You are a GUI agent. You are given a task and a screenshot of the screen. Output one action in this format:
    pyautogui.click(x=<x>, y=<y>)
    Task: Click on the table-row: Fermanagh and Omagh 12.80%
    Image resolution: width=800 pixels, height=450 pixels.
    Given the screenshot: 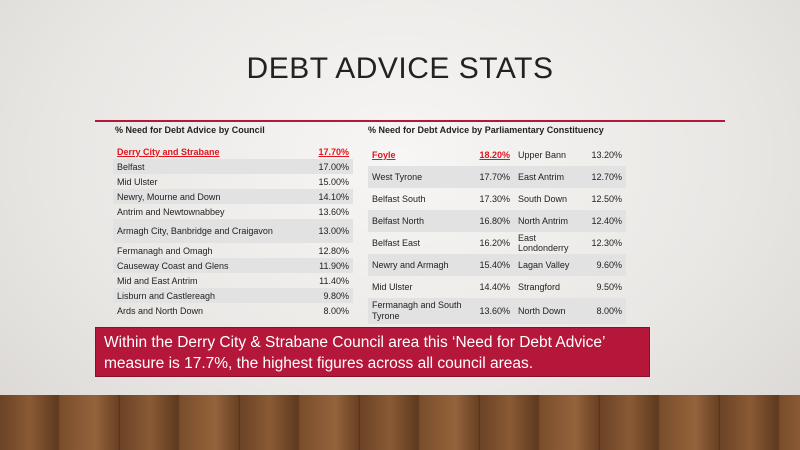 What is the action you would take?
    pyautogui.click(x=233, y=250)
    